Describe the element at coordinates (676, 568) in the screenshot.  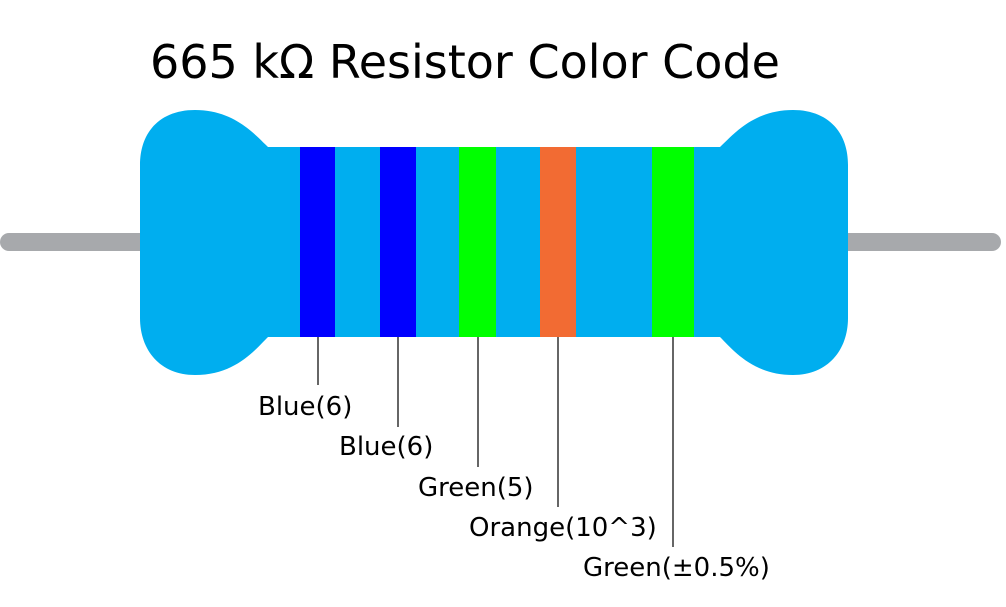
I see `band-label: Green(±0.5%)` at that location.